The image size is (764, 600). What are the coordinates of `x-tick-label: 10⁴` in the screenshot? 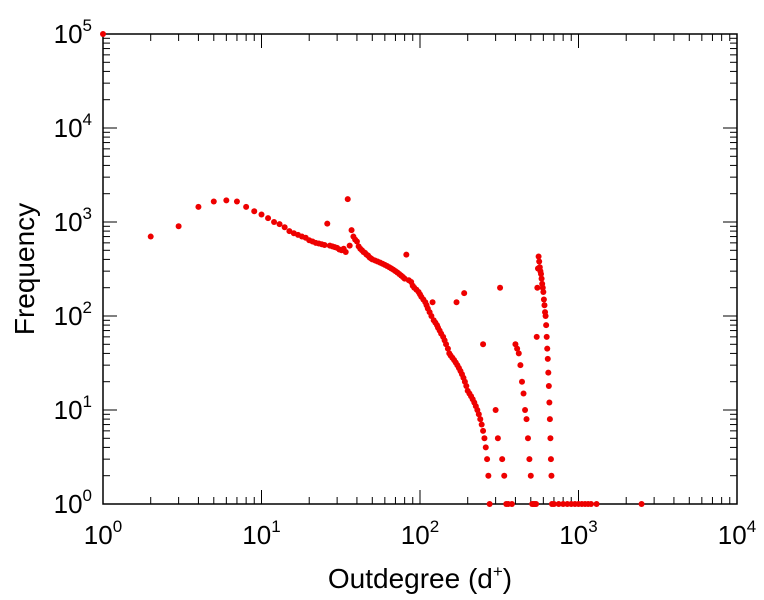 It's located at (737, 533).